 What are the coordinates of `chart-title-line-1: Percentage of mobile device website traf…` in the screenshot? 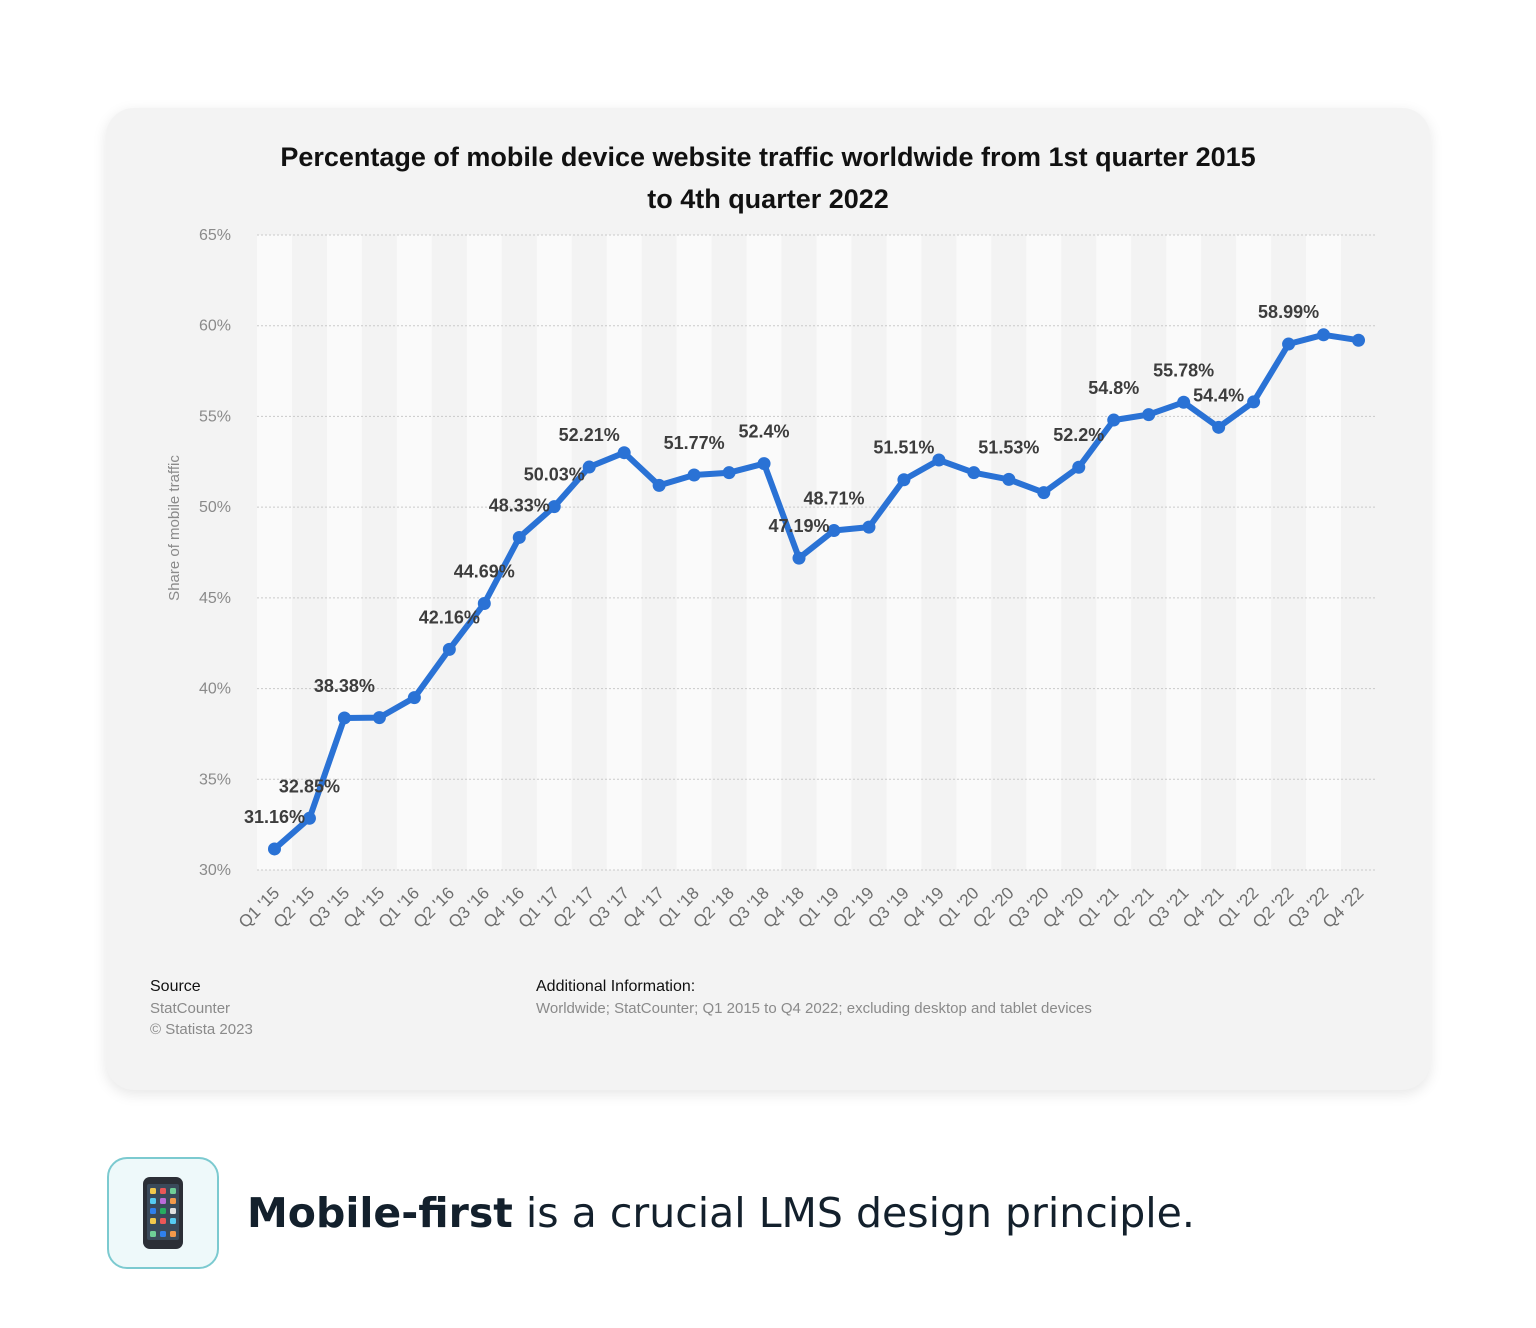 It's located at (768, 157).